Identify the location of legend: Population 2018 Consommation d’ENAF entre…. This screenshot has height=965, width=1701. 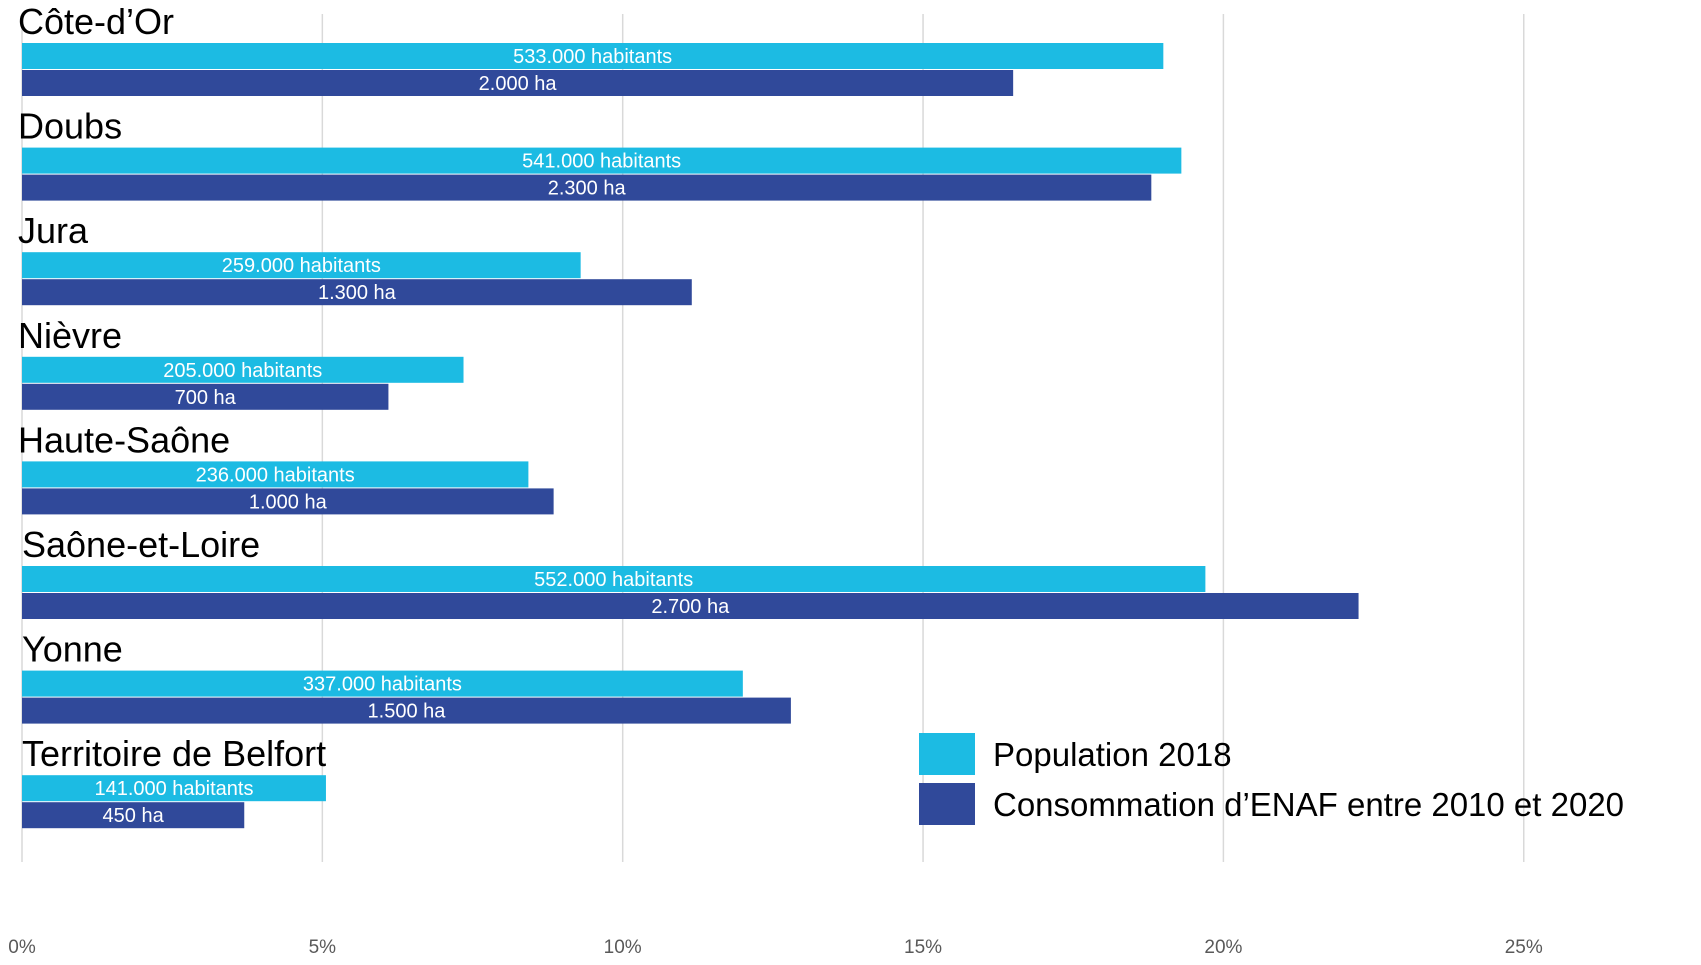
(1271, 779).